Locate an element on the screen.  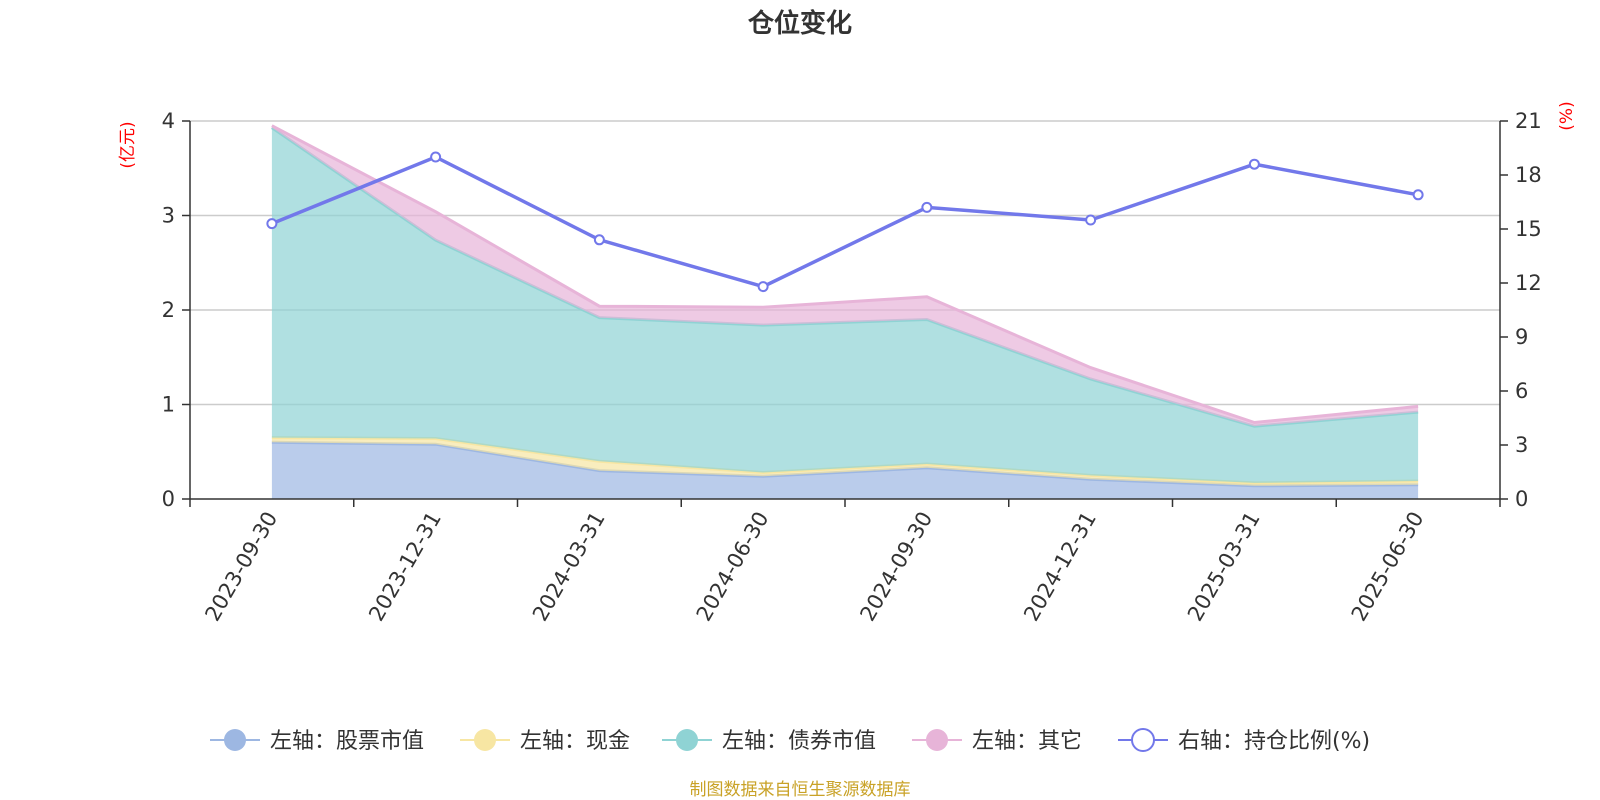
x-axis-tick-label: 2025-03-31 is located at coordinates (1224, 567).